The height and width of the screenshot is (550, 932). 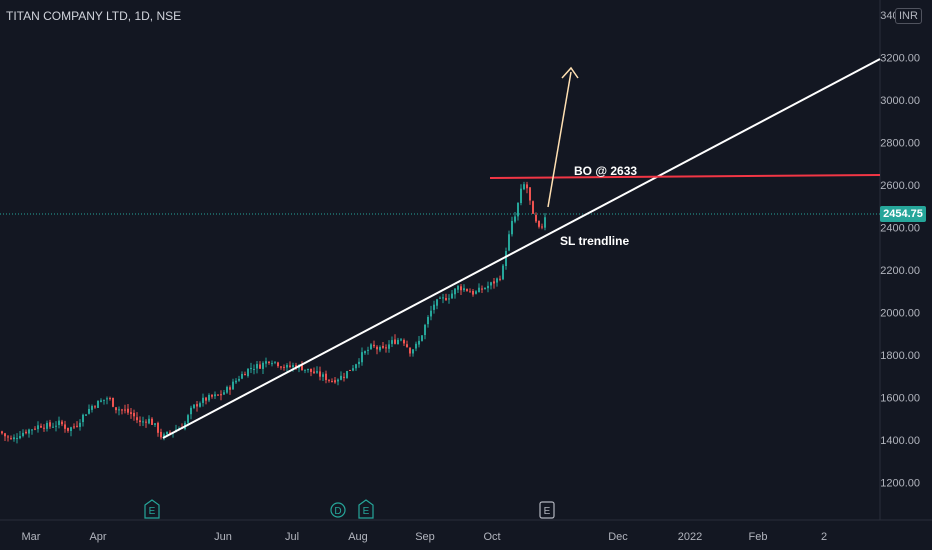 I want to click on y-tick-label: 1400.00, so click(x=900, y=441).